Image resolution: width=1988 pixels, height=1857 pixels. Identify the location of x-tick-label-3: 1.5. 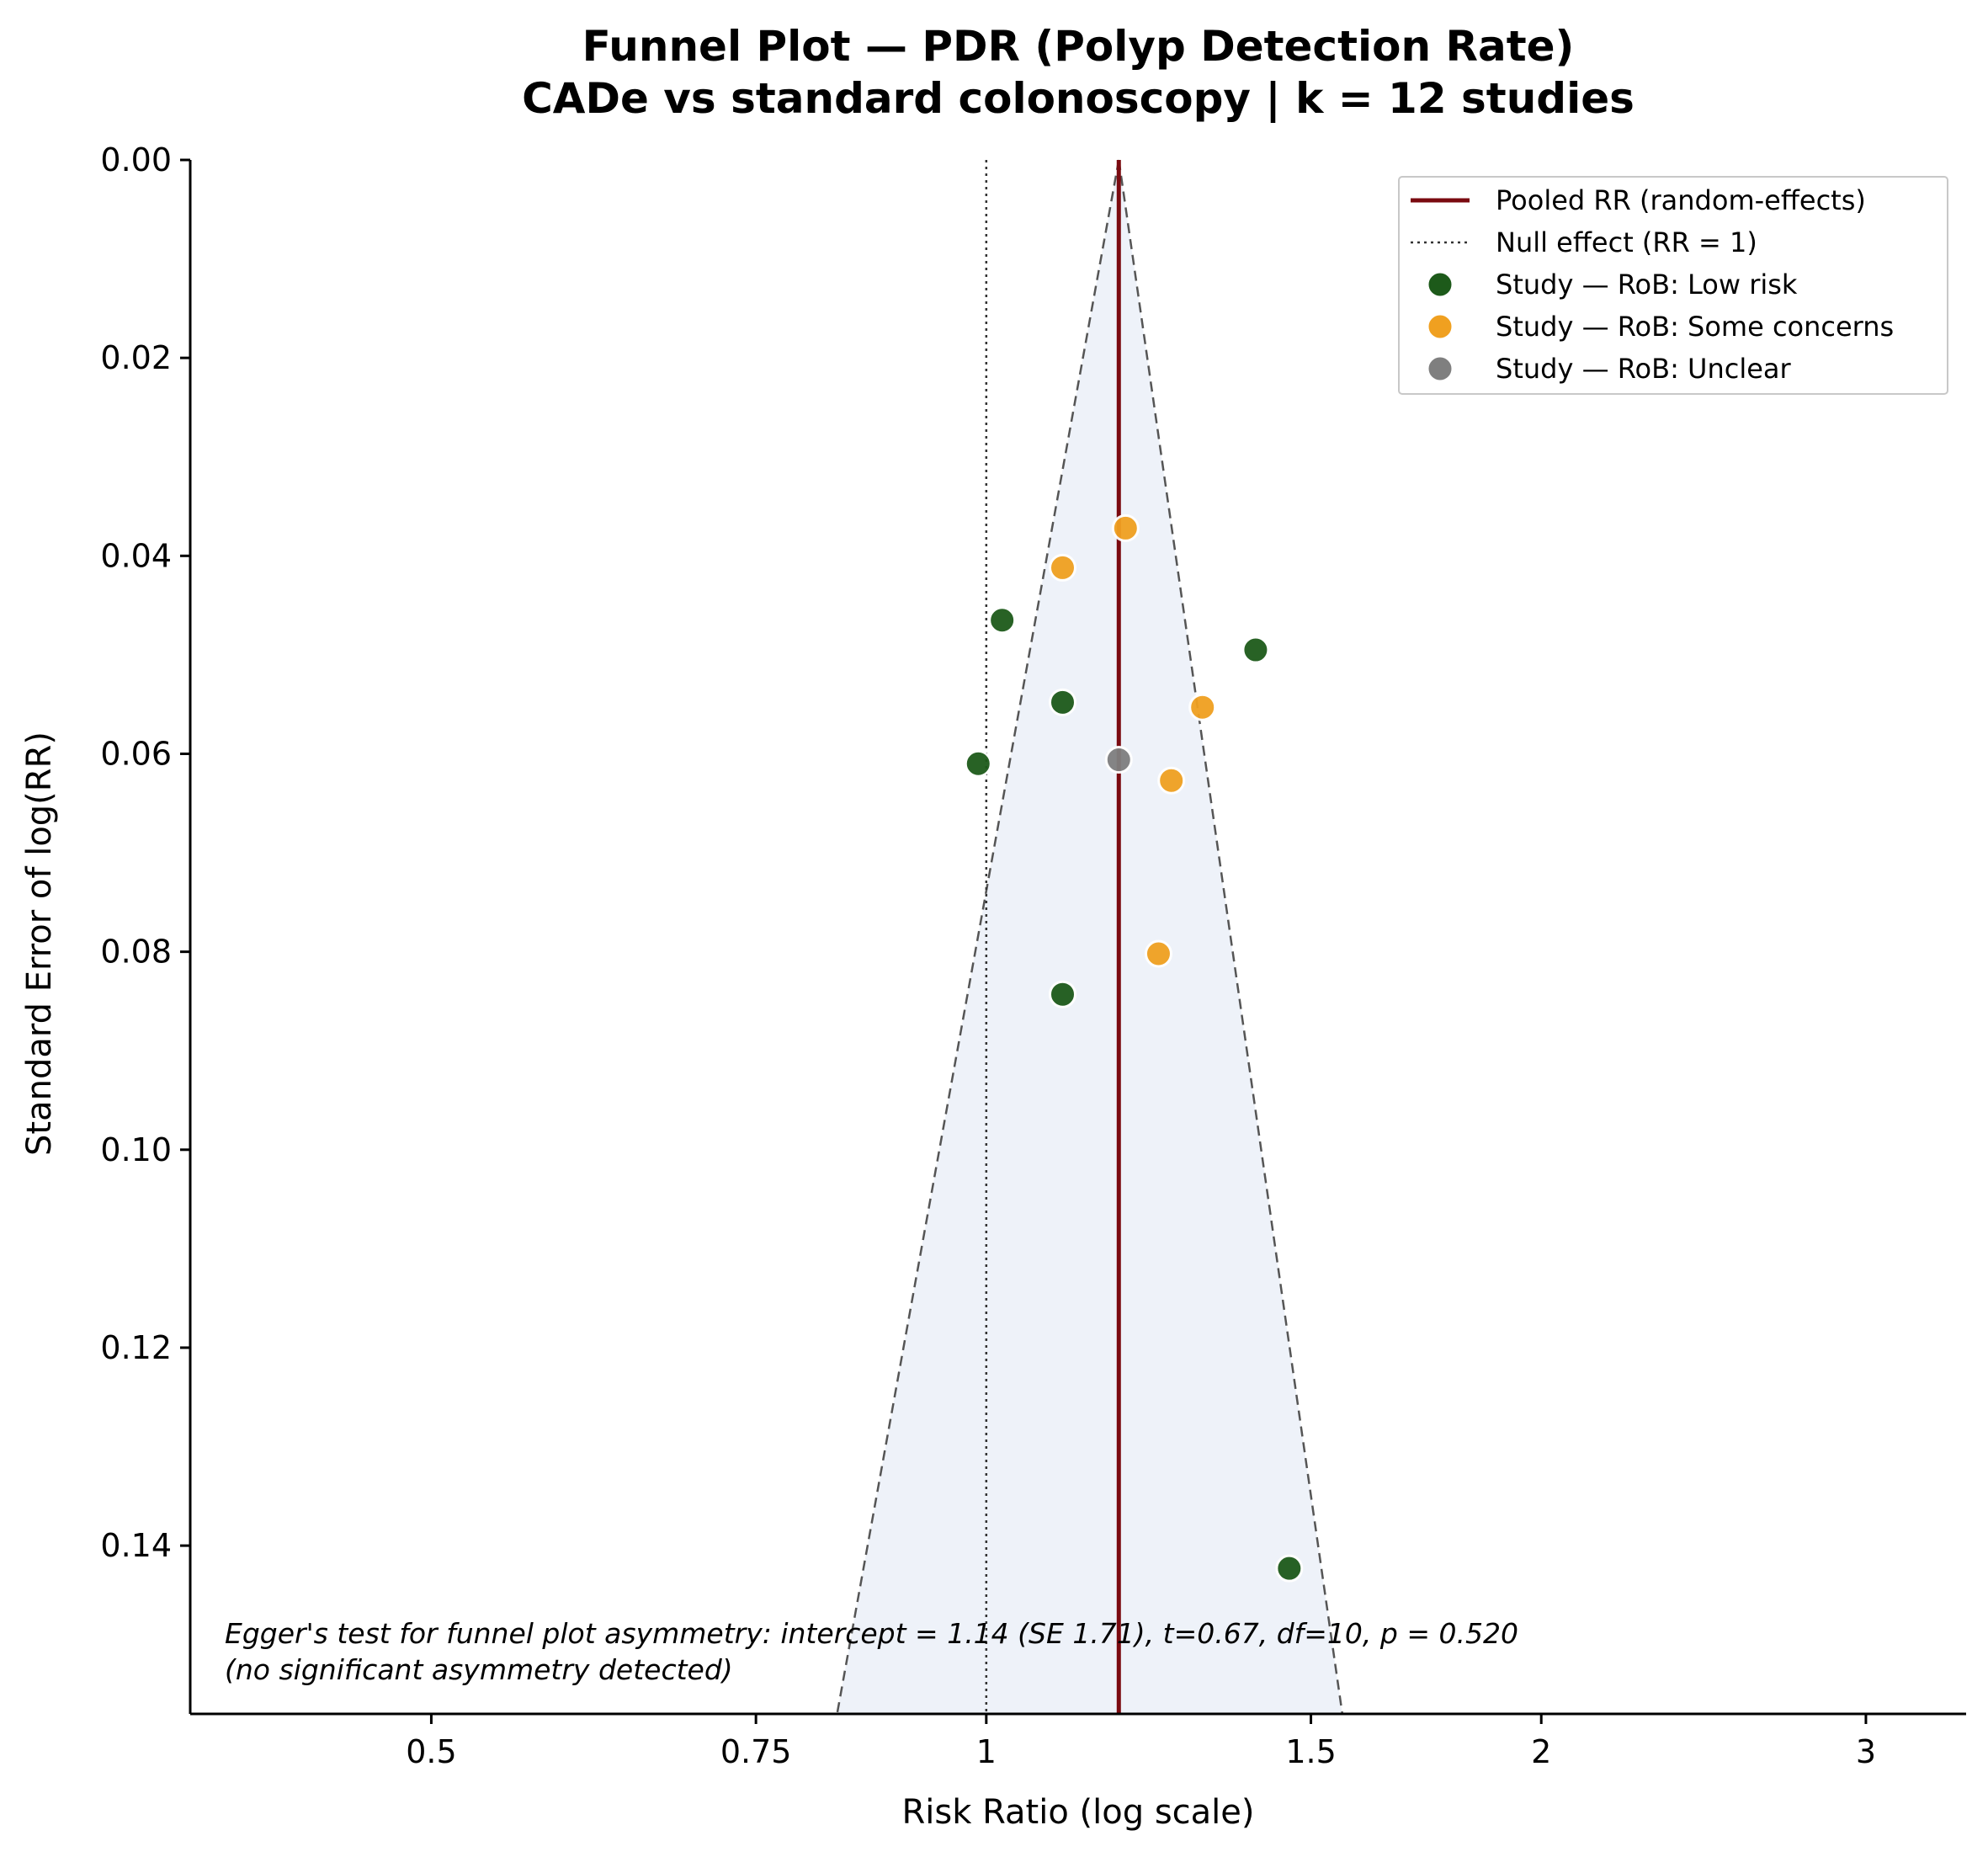
(1311, 1751).